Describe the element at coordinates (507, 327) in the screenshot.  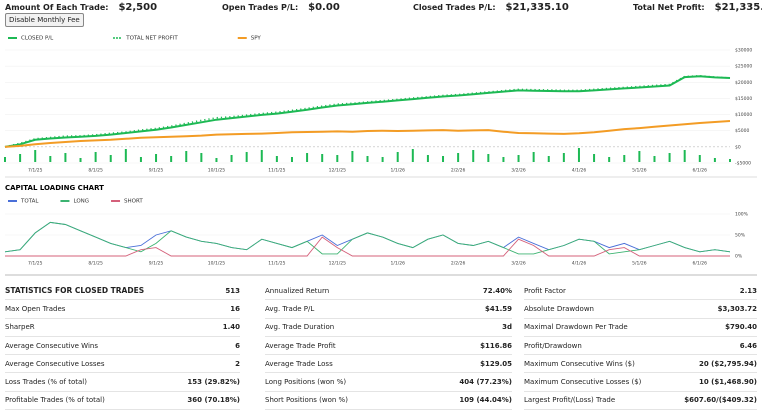
I see `stat-value: 3d` at that location.